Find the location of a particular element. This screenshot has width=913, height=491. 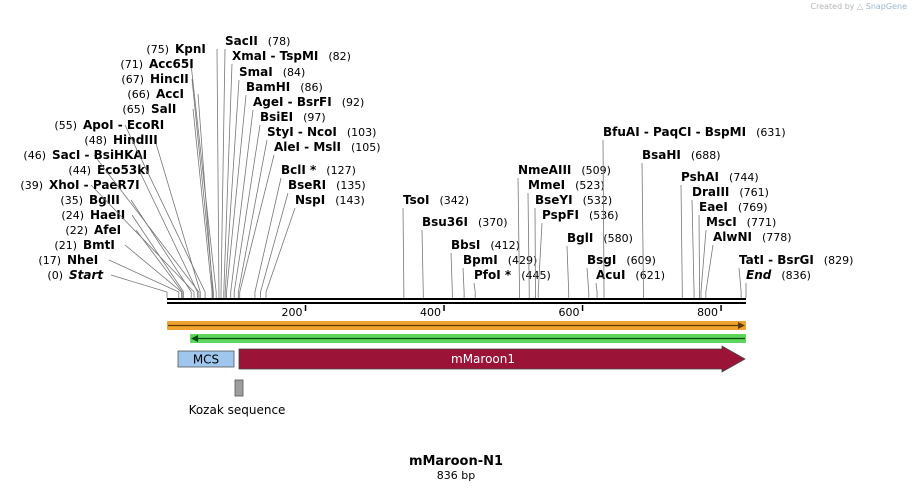

site-name: PfoI * is located at coordinates (493, 275).